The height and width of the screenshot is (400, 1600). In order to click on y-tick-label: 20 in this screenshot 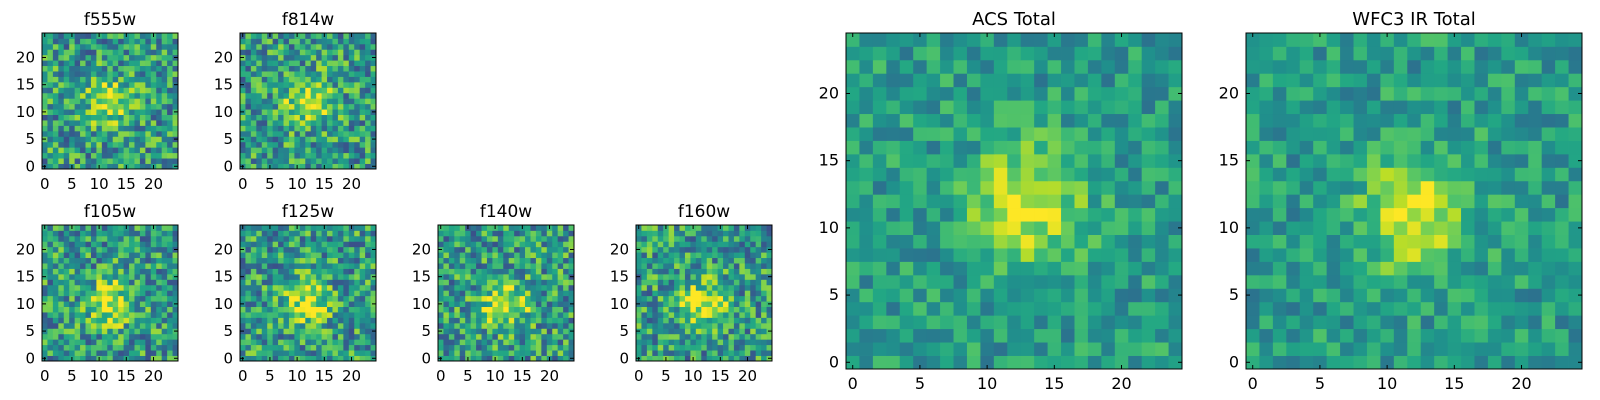, I will do `click(421, 249)`.